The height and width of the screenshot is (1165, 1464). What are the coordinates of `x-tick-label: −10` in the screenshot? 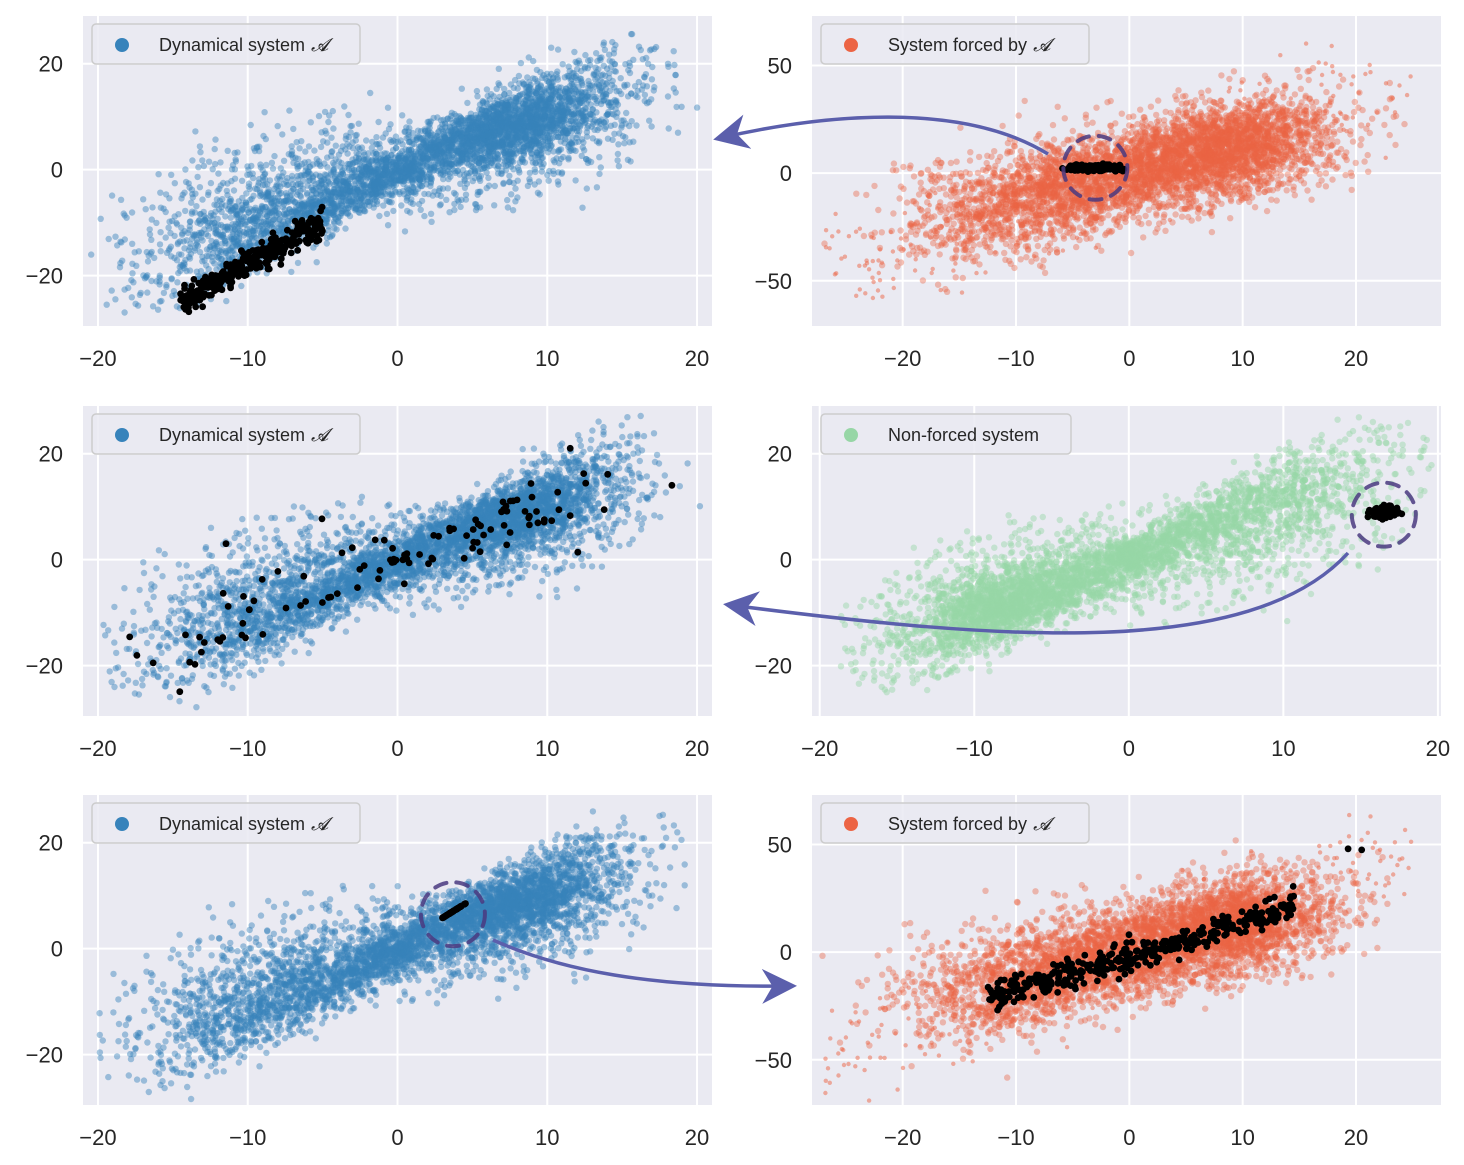 It's located at (1015, 358).